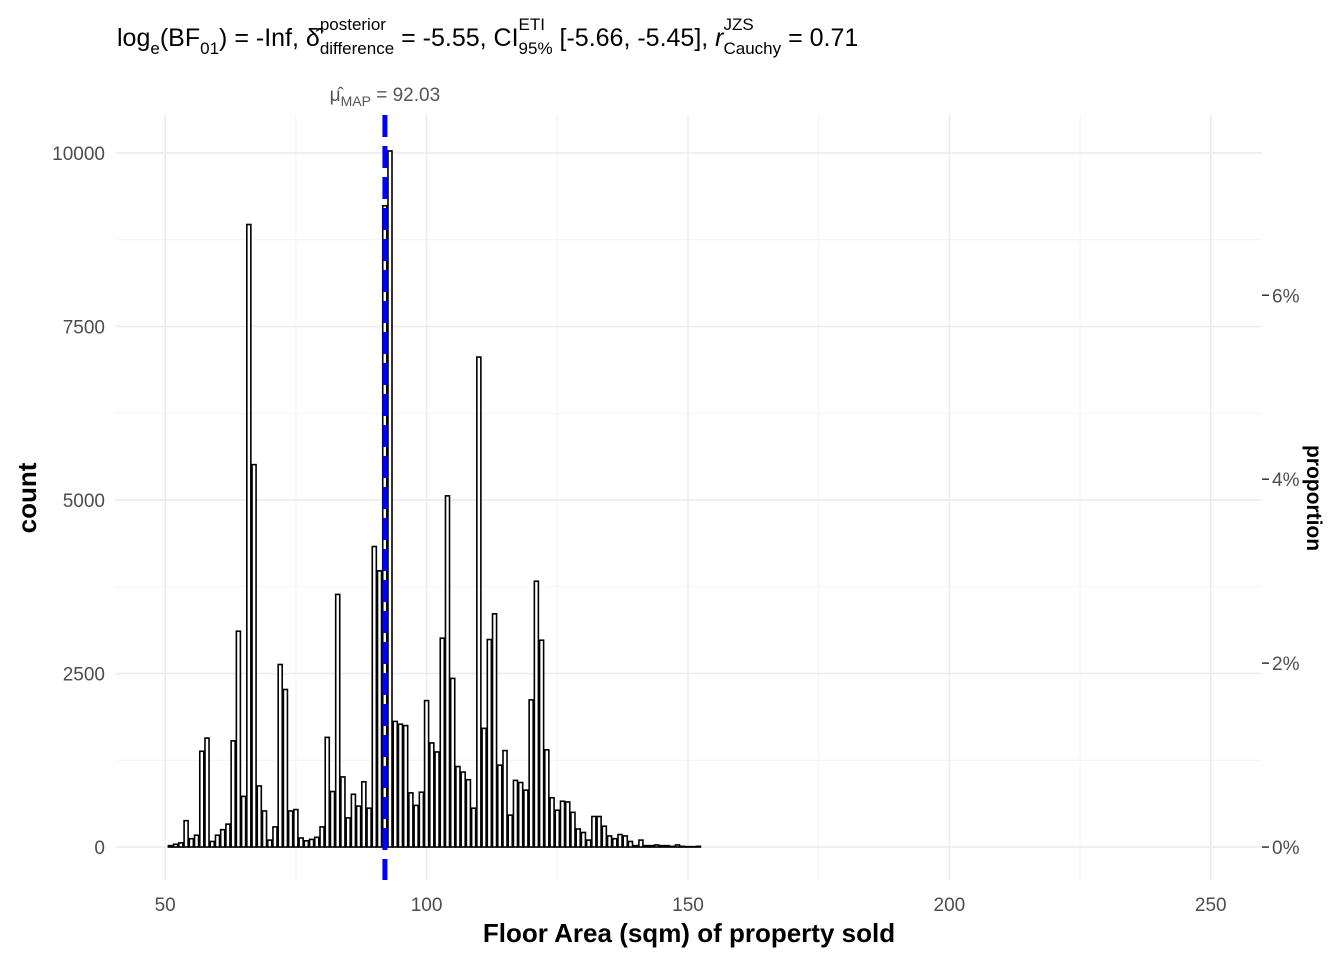 This screenshot has width=1344, height=960. What do you see at coordinates (84, 501) in the screenshot?
I see `y-tick-label: 5000` at bounding box center [84, 501].